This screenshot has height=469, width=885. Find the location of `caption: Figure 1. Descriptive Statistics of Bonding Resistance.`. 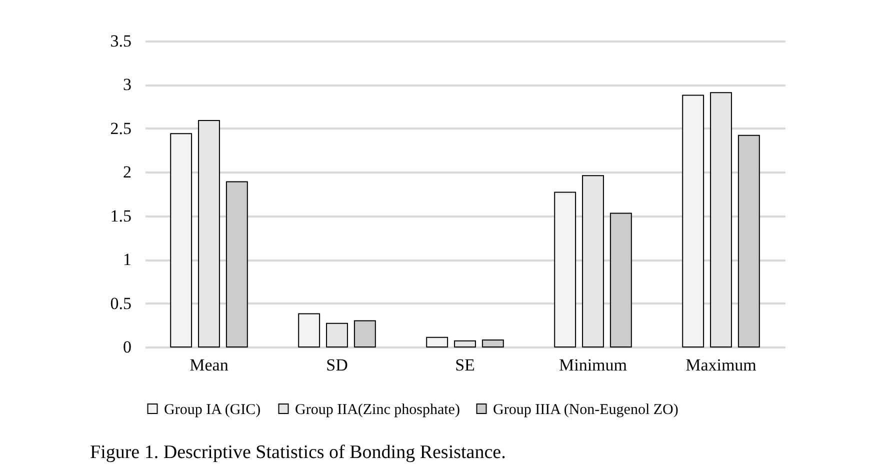

caption: Figure 1. Descriptive Statistics of Bonding Resistance. is located at coordinates (298, 452).